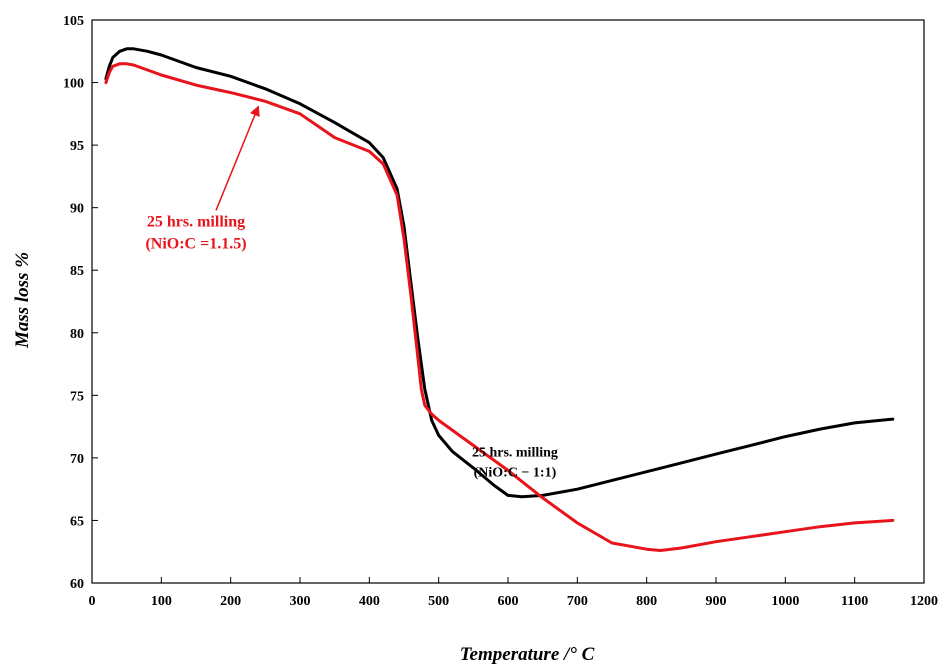 The height and width of the screenshot is (667, 946). Describe the element at coordinates (77, 521) in the screenshot. I see `y-tick-label: 65` at that location.